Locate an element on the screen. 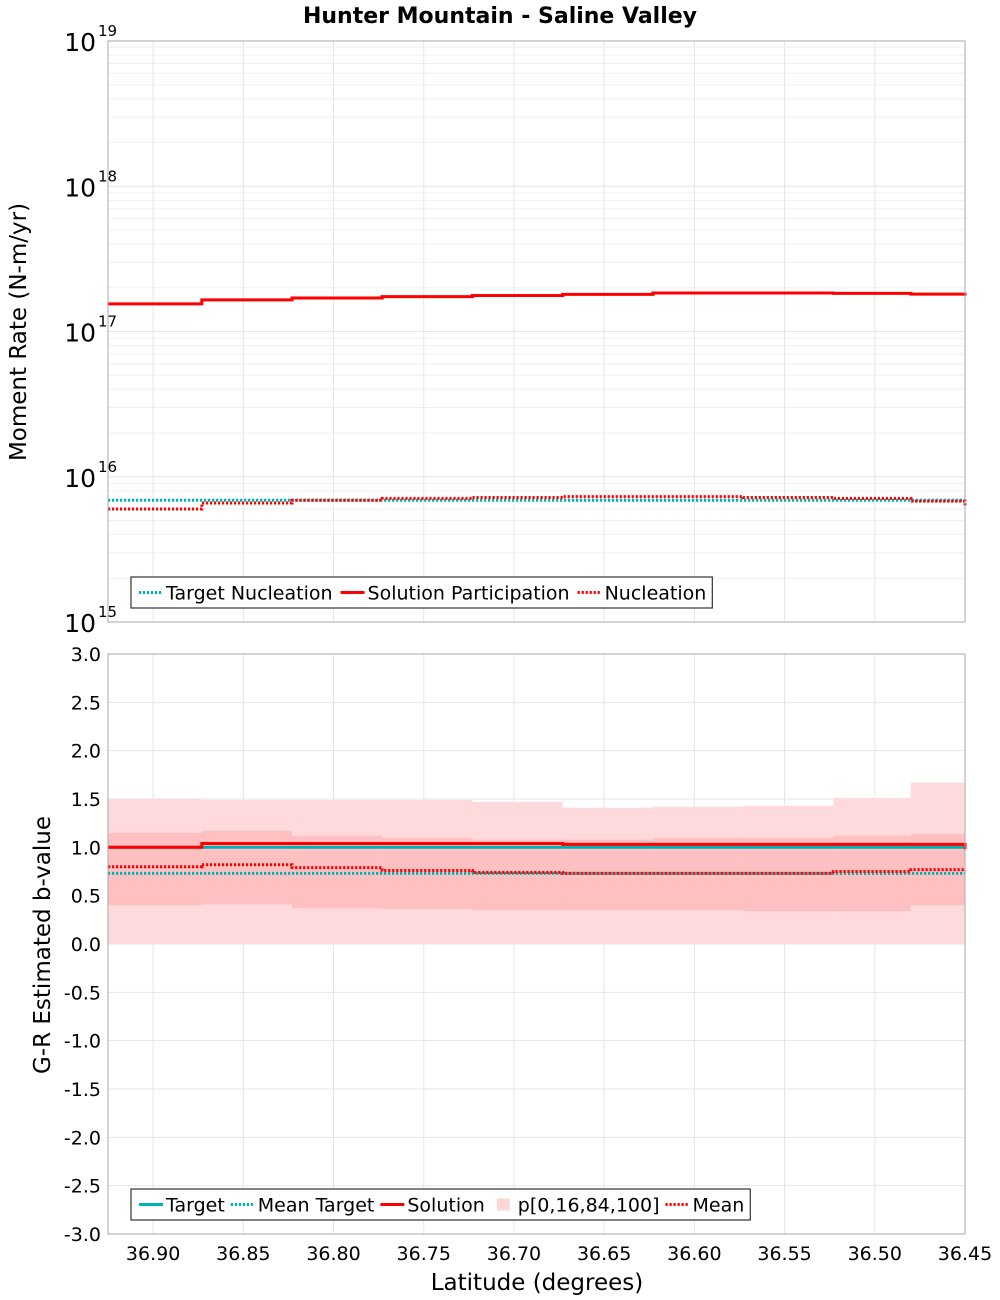  bottom-y-tick-label: -2.0 is located at coordinates (82, 1138).